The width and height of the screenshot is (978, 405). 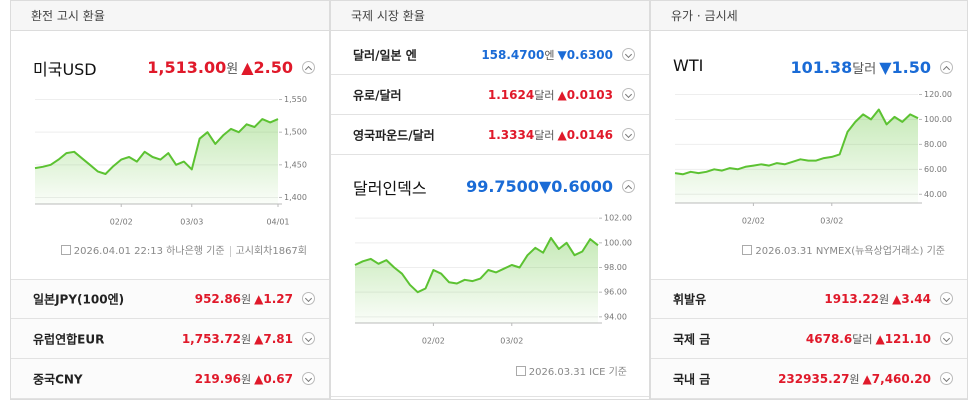 I want to click on quote: 952.86원 ▲1.27, so click(x=244, y=299).